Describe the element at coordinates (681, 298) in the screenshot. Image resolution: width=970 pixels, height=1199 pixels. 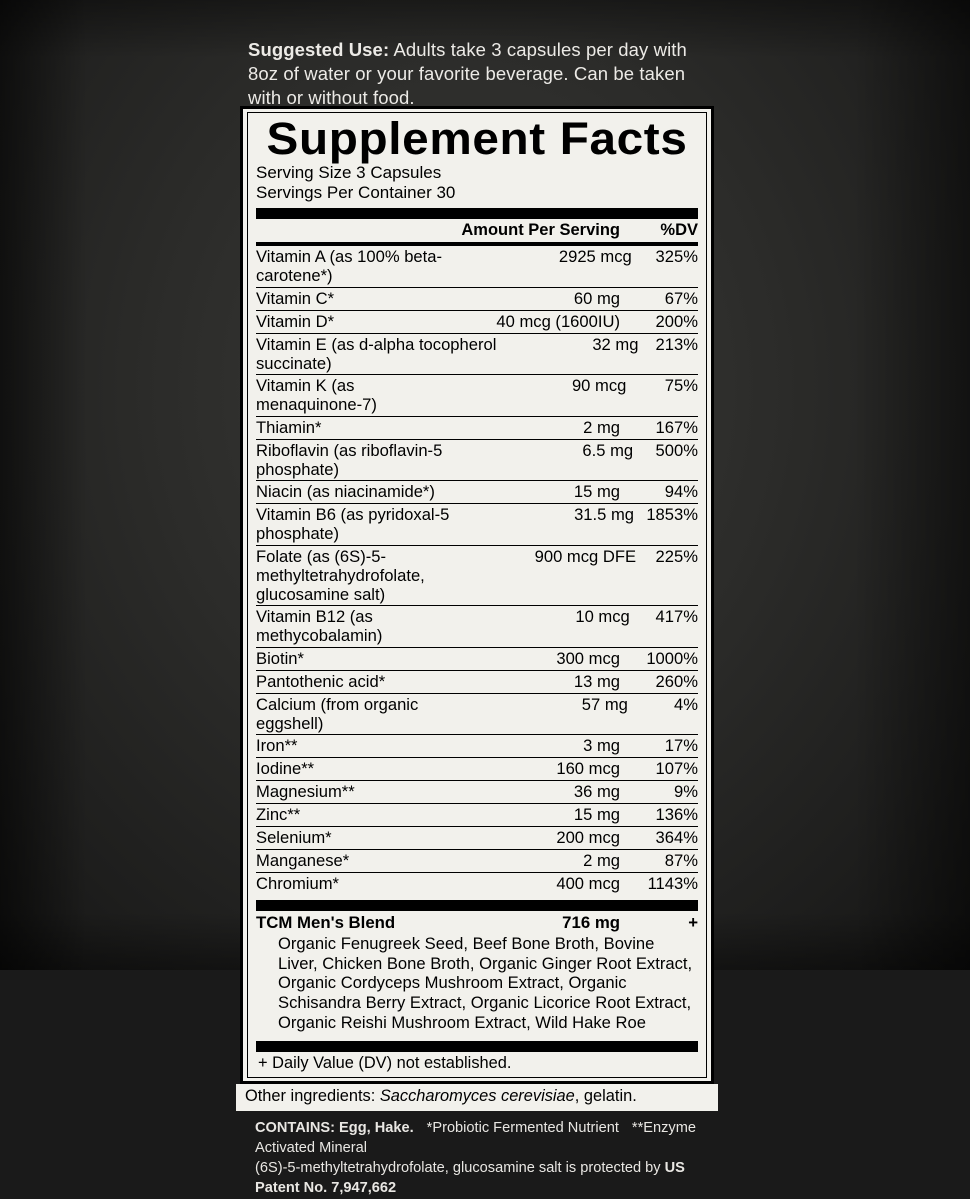
I see `nutrient-dv: 67%` at that location.